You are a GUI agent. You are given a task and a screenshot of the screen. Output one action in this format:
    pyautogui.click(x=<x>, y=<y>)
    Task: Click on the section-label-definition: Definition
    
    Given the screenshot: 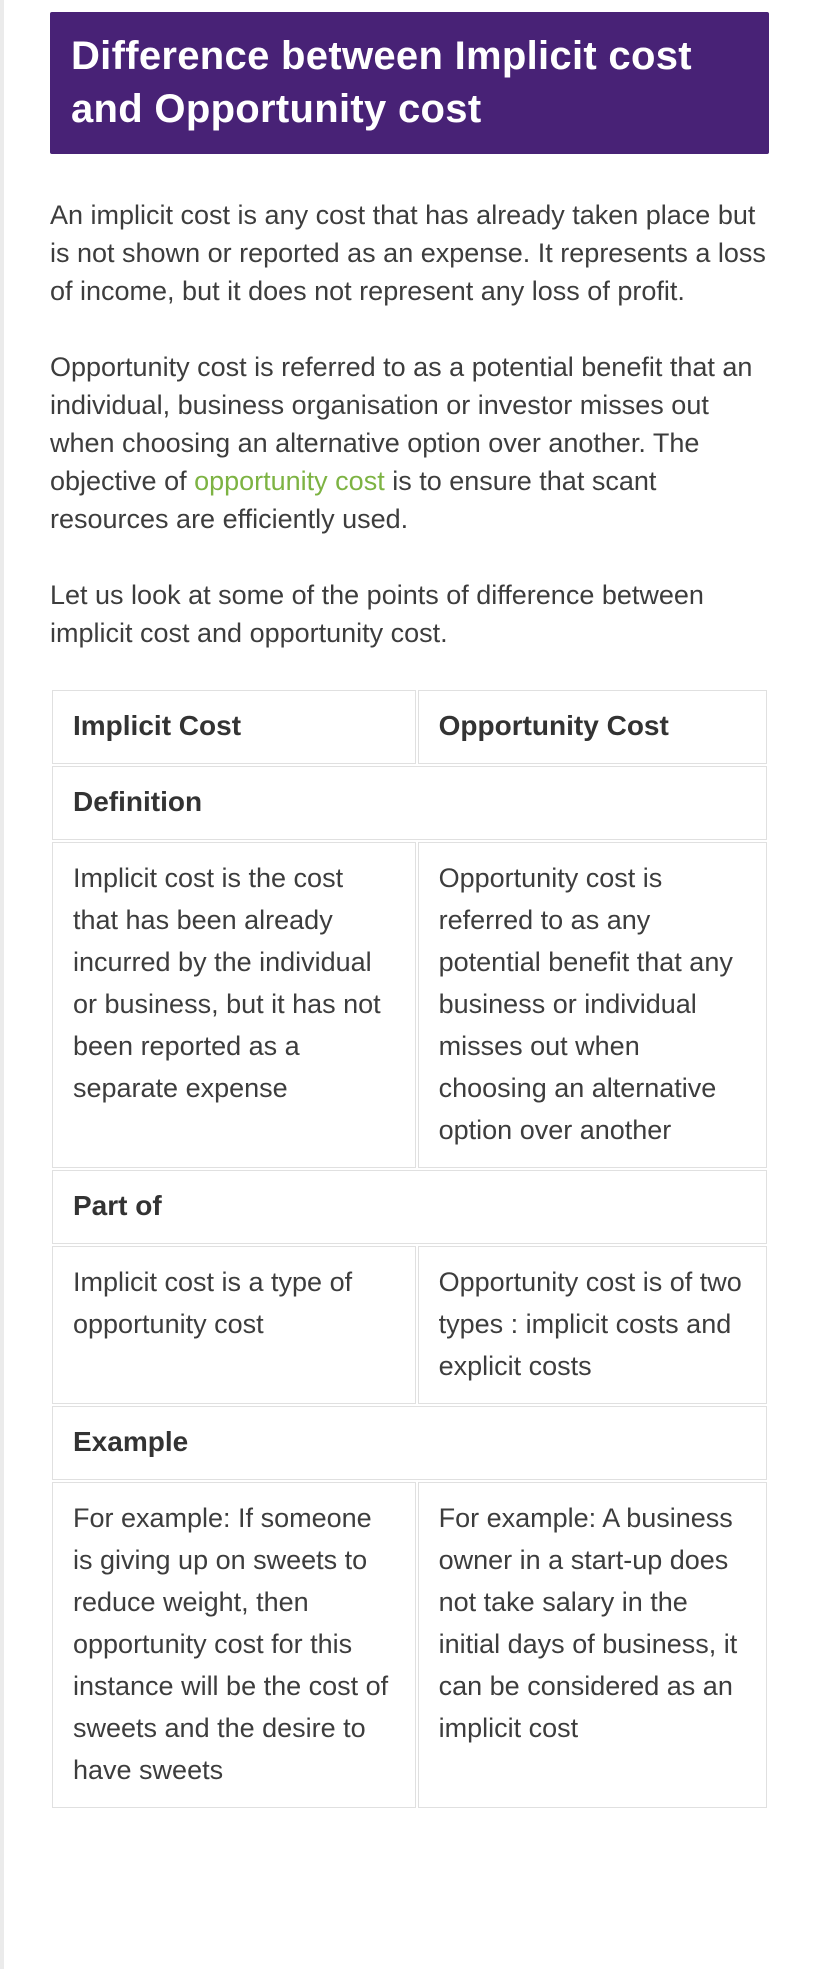 What is the action you would take?
    pyautogui.click(x=409, y=803)
    